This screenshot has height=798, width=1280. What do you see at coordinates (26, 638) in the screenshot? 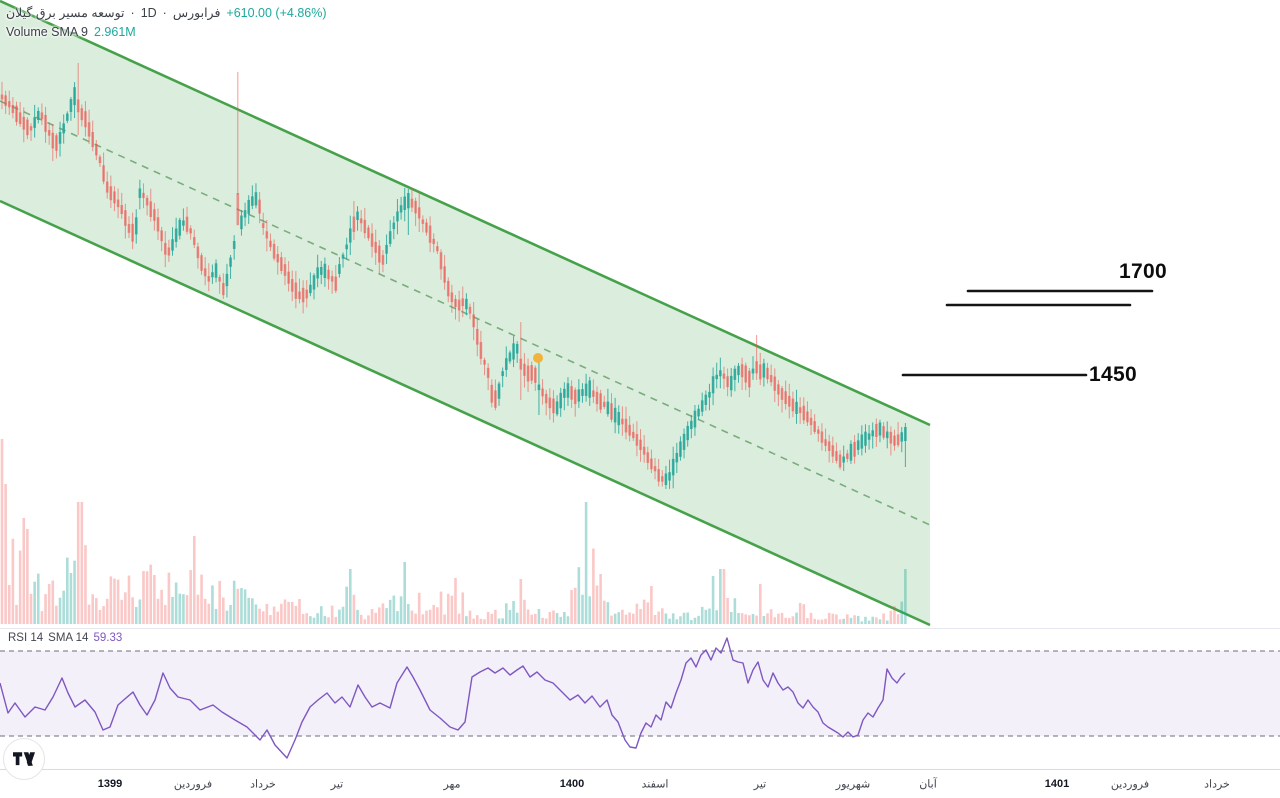
I see `rsi-indicator-label: RSI 14` at bounding box center [26, 638].